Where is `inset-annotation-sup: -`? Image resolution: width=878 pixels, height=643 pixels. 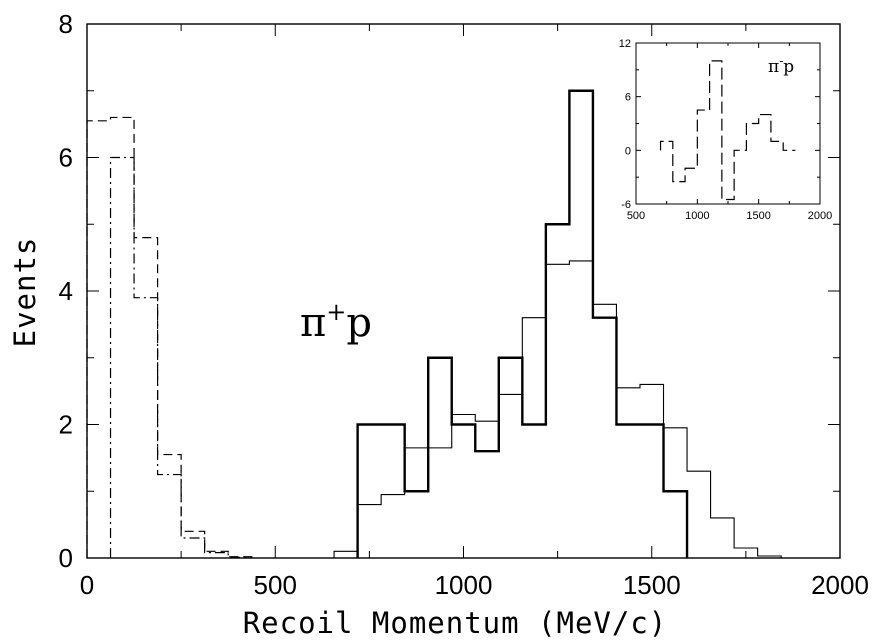 inset-annotation-sup: - is located at coordinates (781, 61).